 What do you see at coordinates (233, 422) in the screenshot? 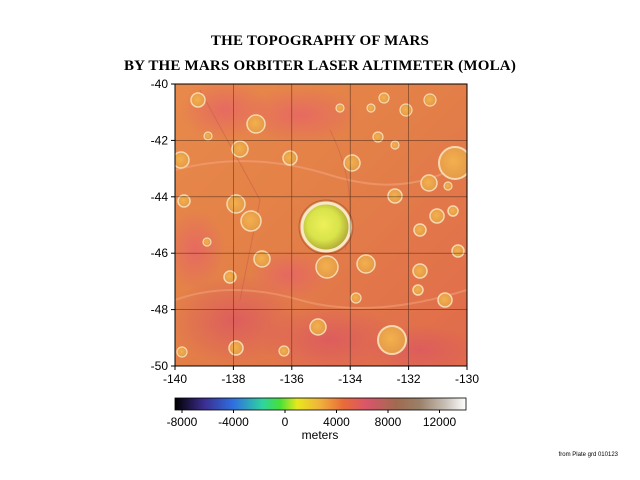
I see `colorbar-tick-label: -4000` at bounding box center [233, 422].